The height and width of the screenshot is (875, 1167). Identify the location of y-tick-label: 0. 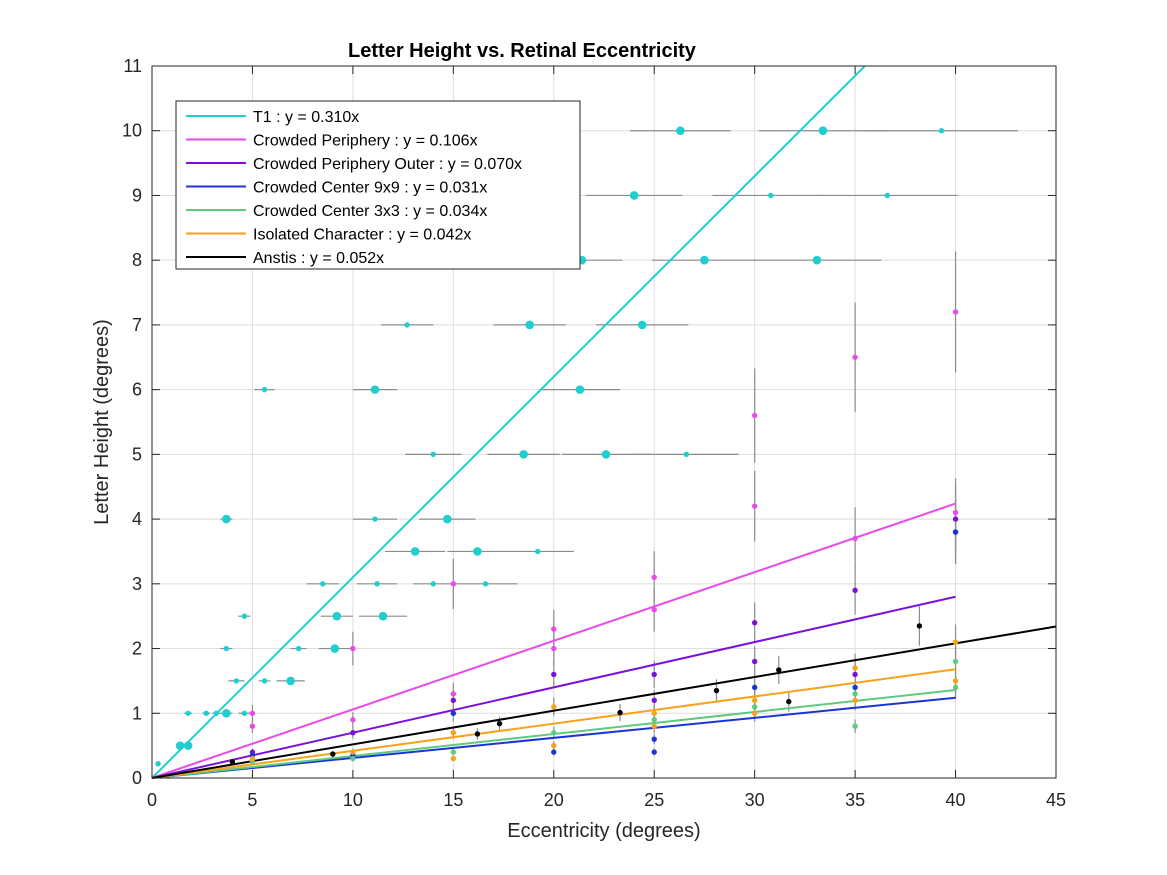
(137, 778).